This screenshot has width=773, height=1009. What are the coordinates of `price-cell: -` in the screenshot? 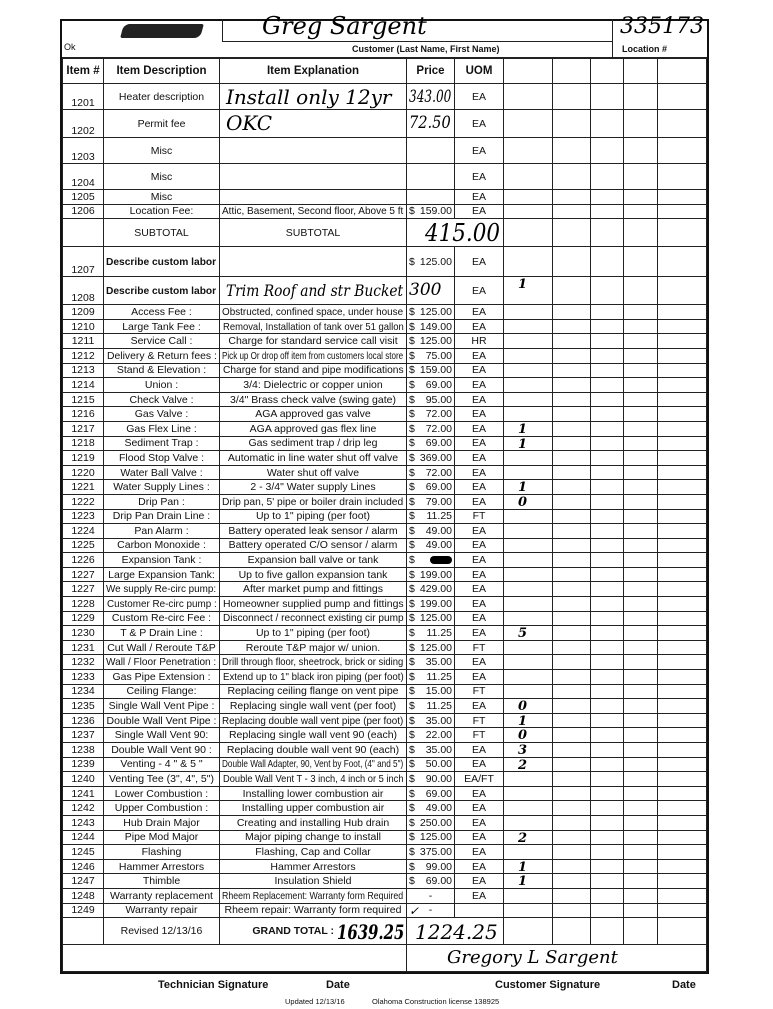 It's located at (430, 895).